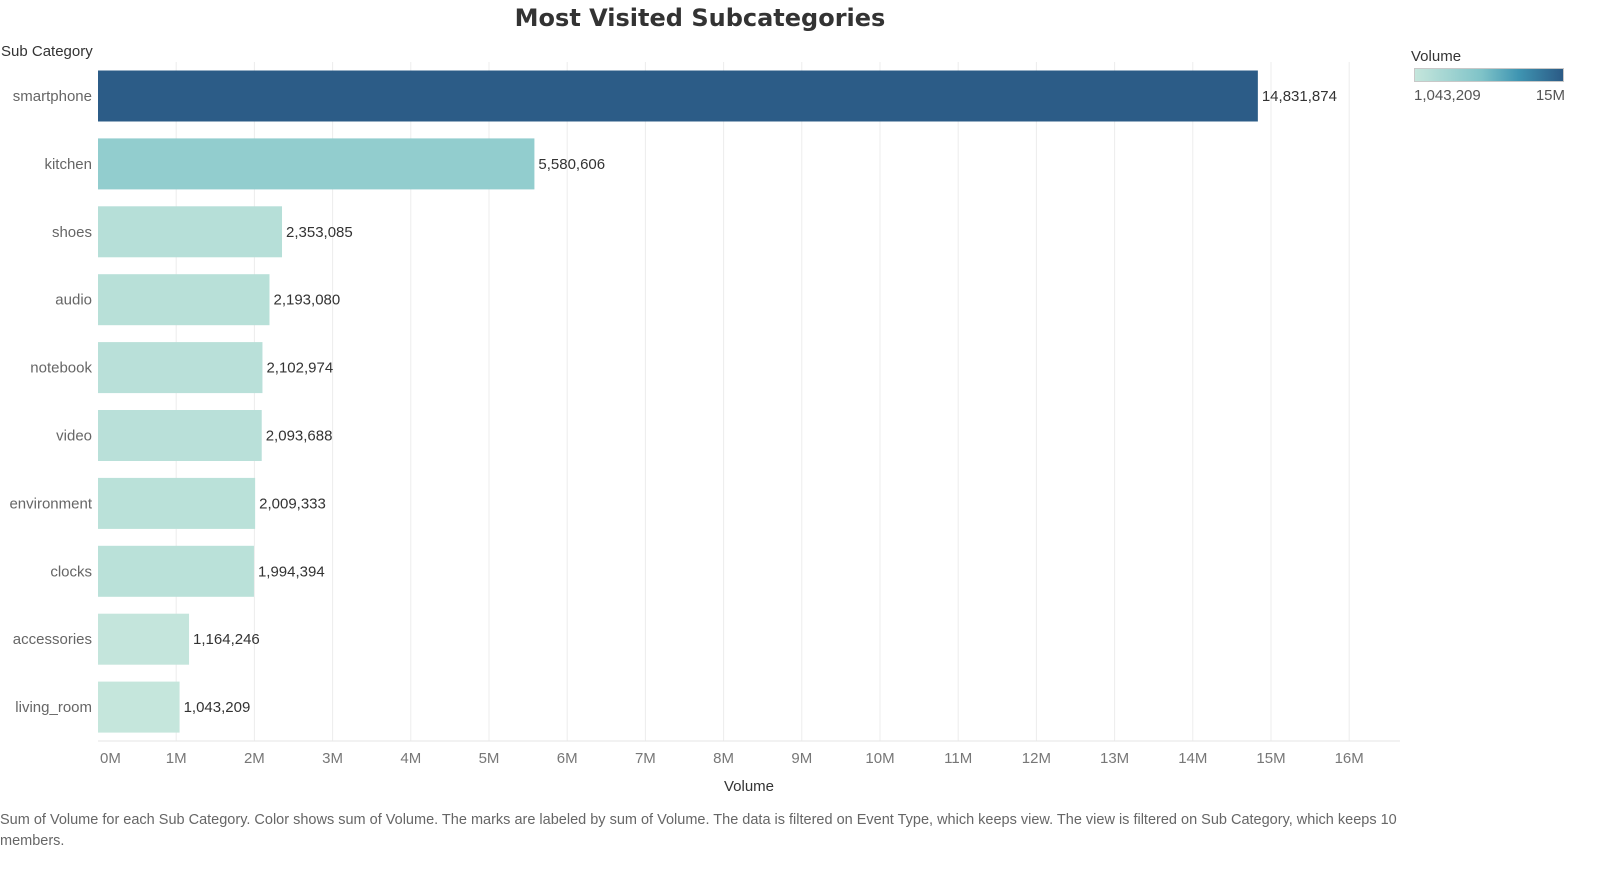  What do you see at coordinates (47, 51) in the screenshot?
I see `y-axis-title: Sub Category` at bounding box center [47, 51].